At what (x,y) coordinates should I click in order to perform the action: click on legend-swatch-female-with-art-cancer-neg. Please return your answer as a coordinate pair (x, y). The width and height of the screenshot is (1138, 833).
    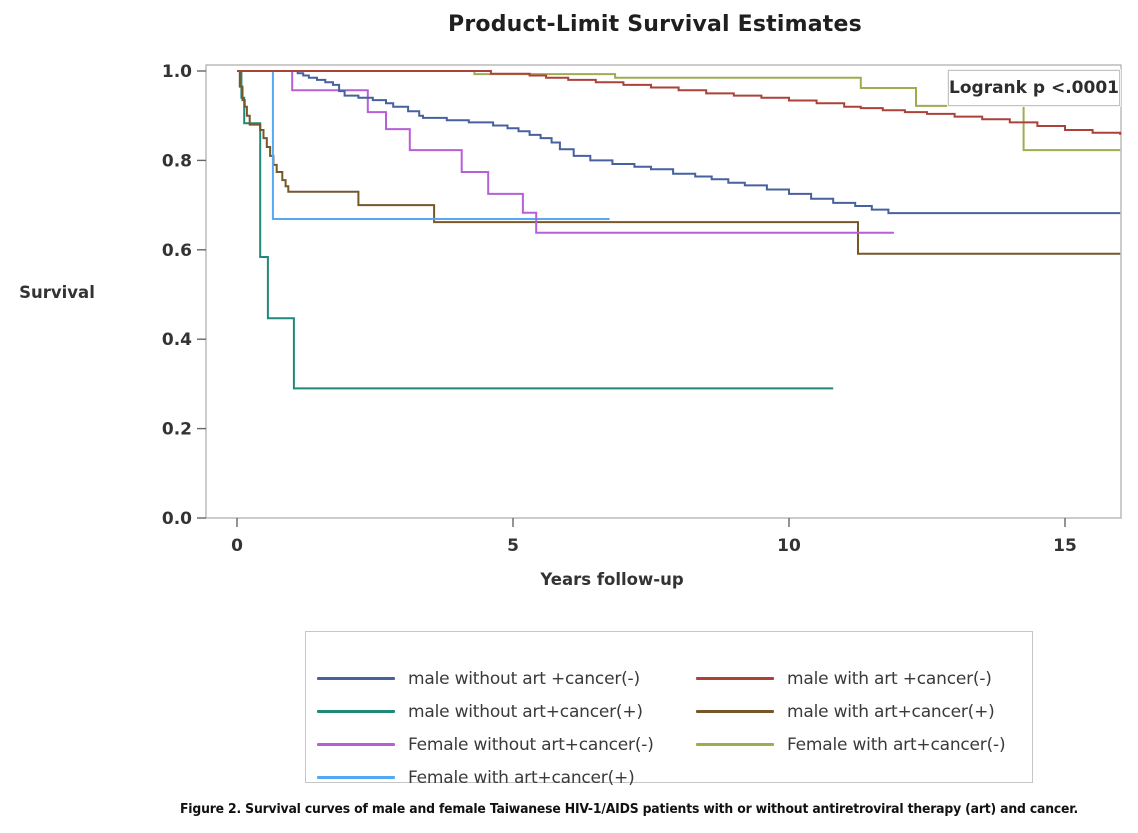
    Looking at the image, I should click on (735, 744).